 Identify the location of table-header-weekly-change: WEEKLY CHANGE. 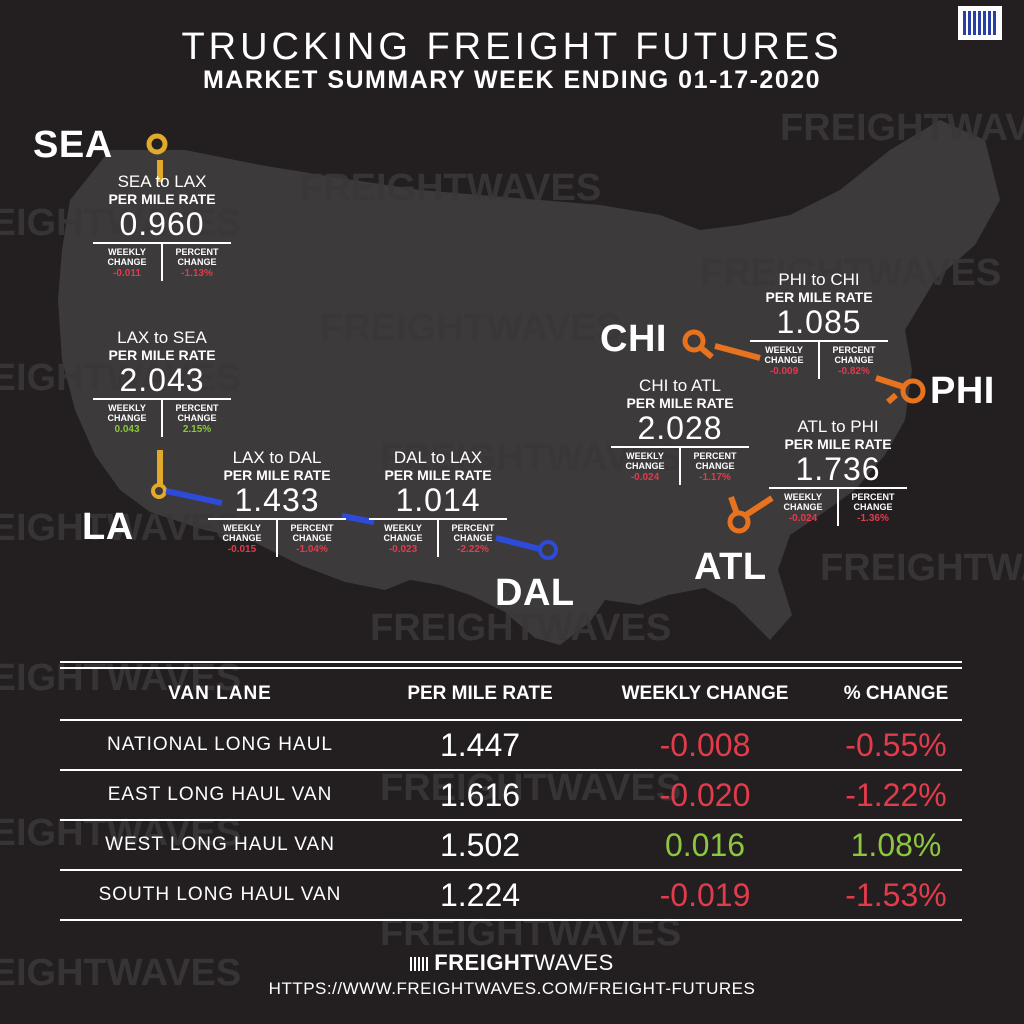
(705, 693).